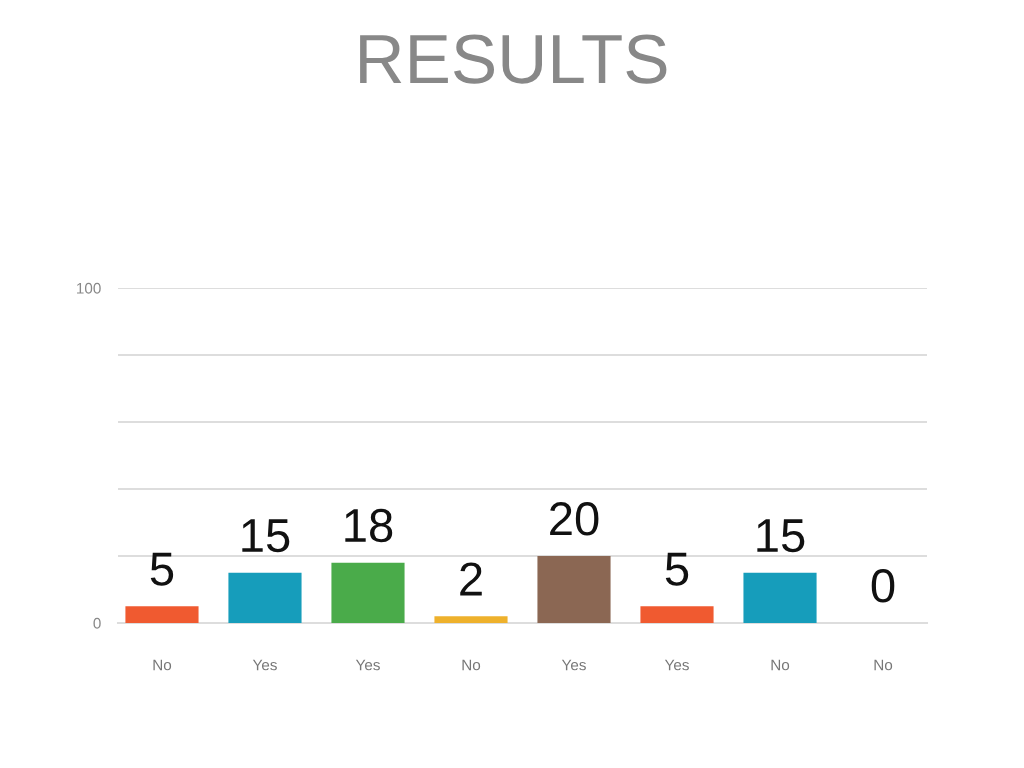 The height and width of the screenshot is (768, 1024). What do you see at coordinates (574, 519) in the screenshot?
I see `data-label: 20` at bounding box center [574, 519].